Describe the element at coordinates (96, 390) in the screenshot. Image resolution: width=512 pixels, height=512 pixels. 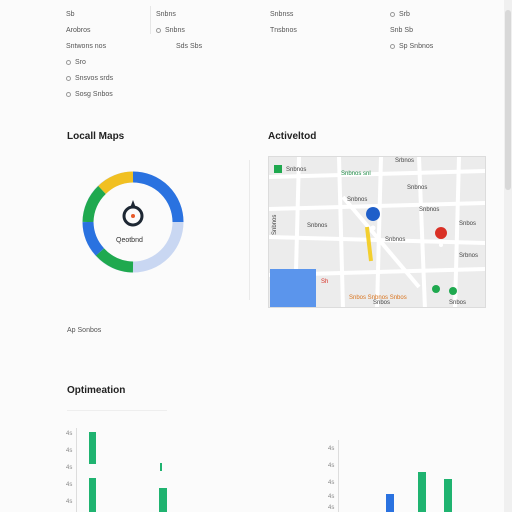
I see `optimization-title: Optimeation` at that location.